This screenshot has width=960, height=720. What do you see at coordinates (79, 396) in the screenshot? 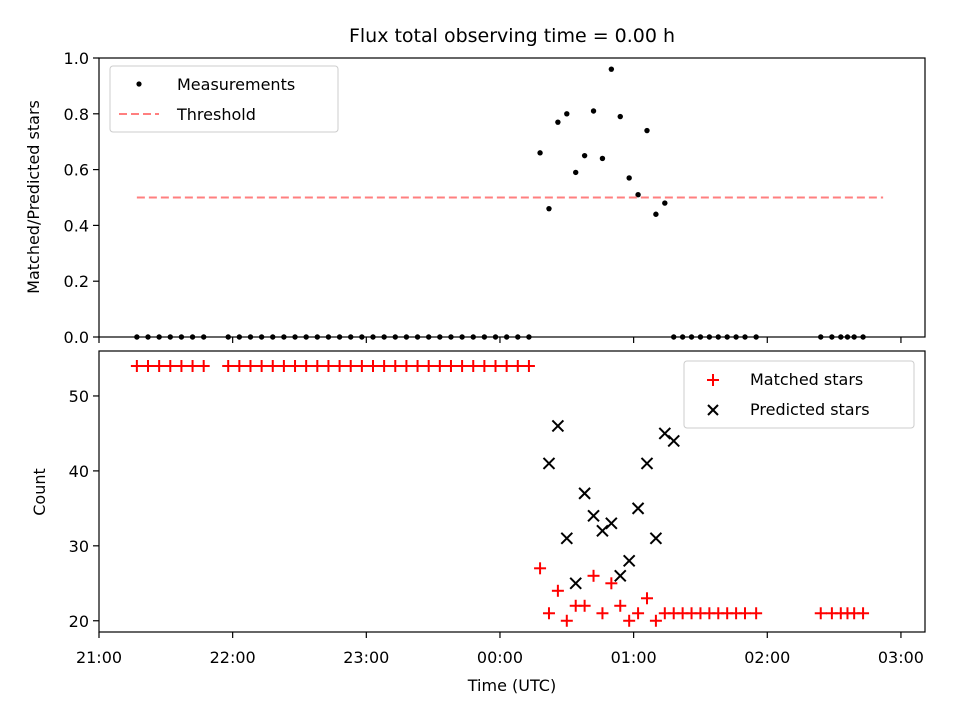
I see `y-tick-label: 50` at bounding box center [79, 396].